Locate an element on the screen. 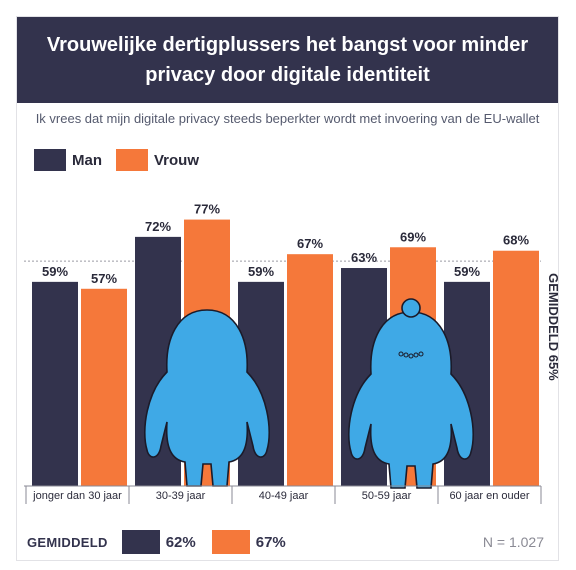  average-value-vrouw: 67% is located at coordinates (270, 542).